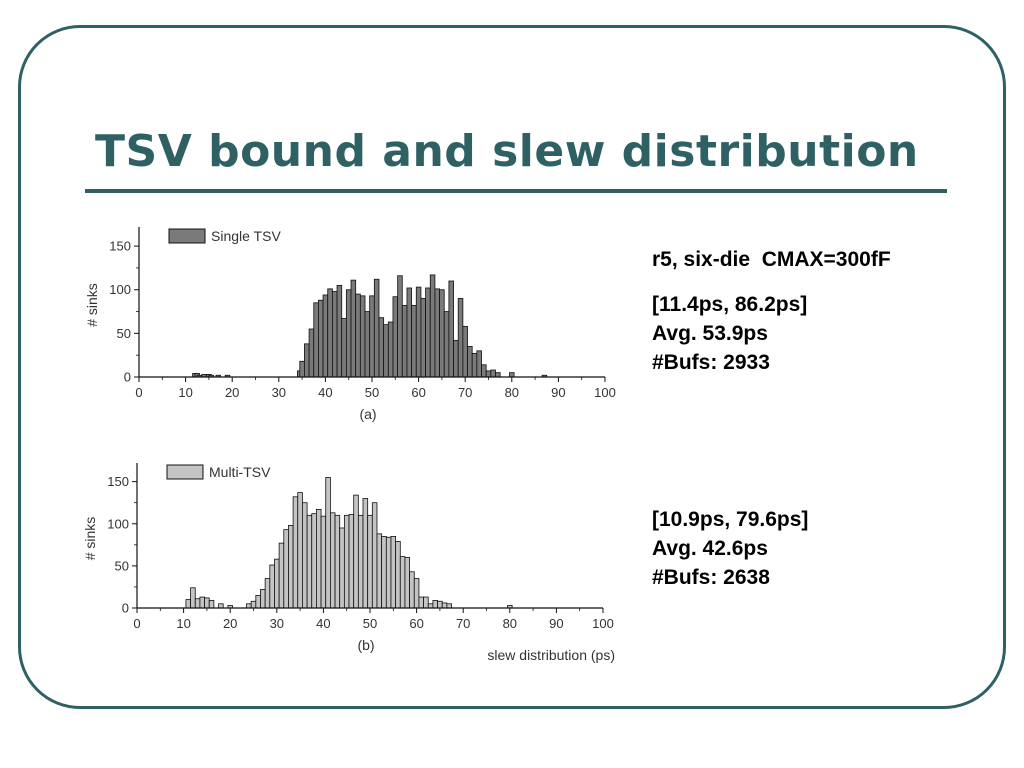 The width and height of the screenshot is (1024, 768). What do you see at coordinates (603, 623) in the screenshot?
I see `x-tick-label: 100` at bounding box center [603, 623].